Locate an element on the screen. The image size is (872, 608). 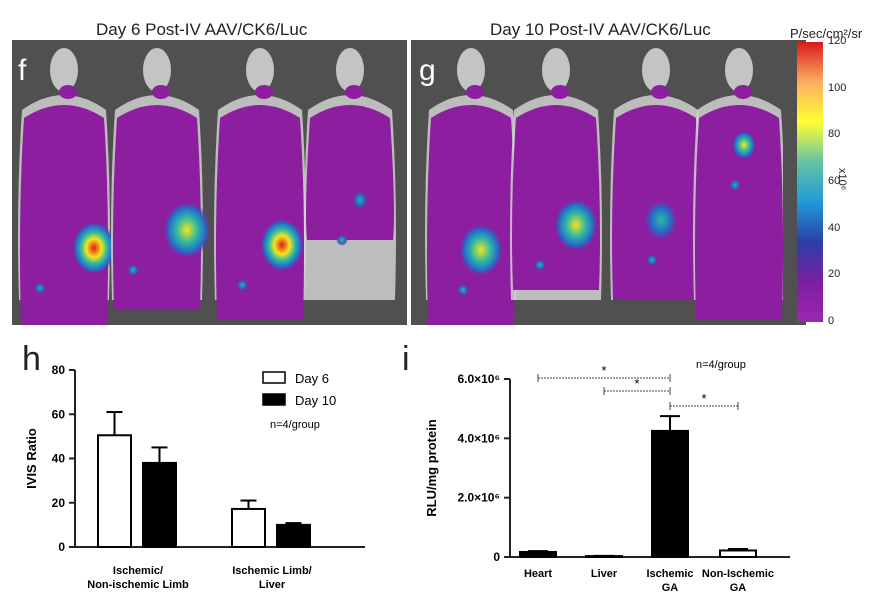
y-axis-label: IVIS Ratio is located at coordinates (31, 458).